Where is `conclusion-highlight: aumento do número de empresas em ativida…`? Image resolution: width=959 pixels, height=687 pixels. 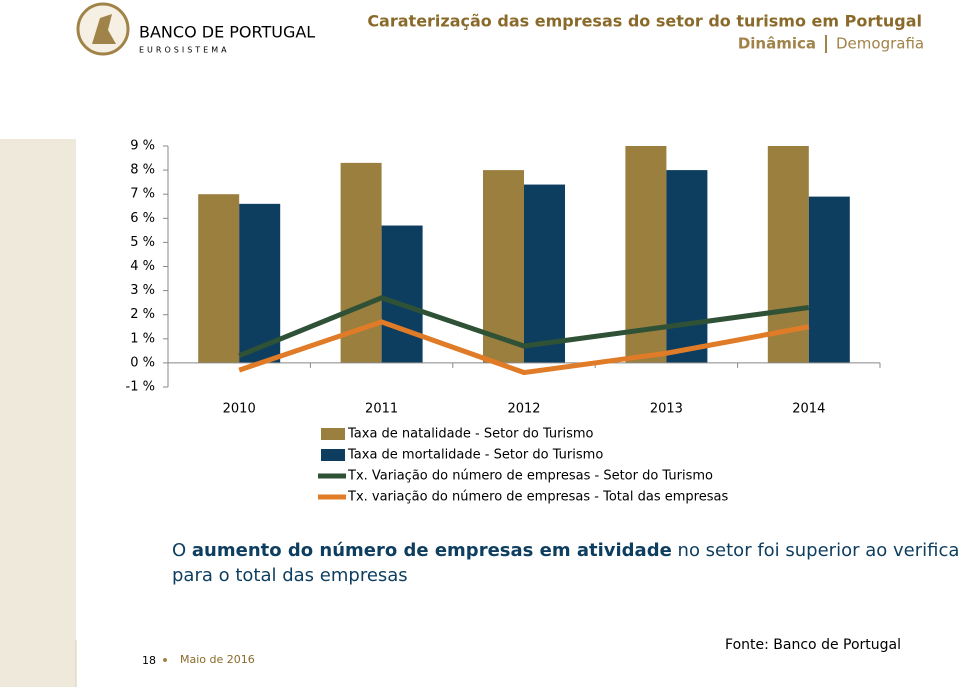 conclusion-highlight: aumento do número de empresas em ativida… is located at coordinates (432, 550).